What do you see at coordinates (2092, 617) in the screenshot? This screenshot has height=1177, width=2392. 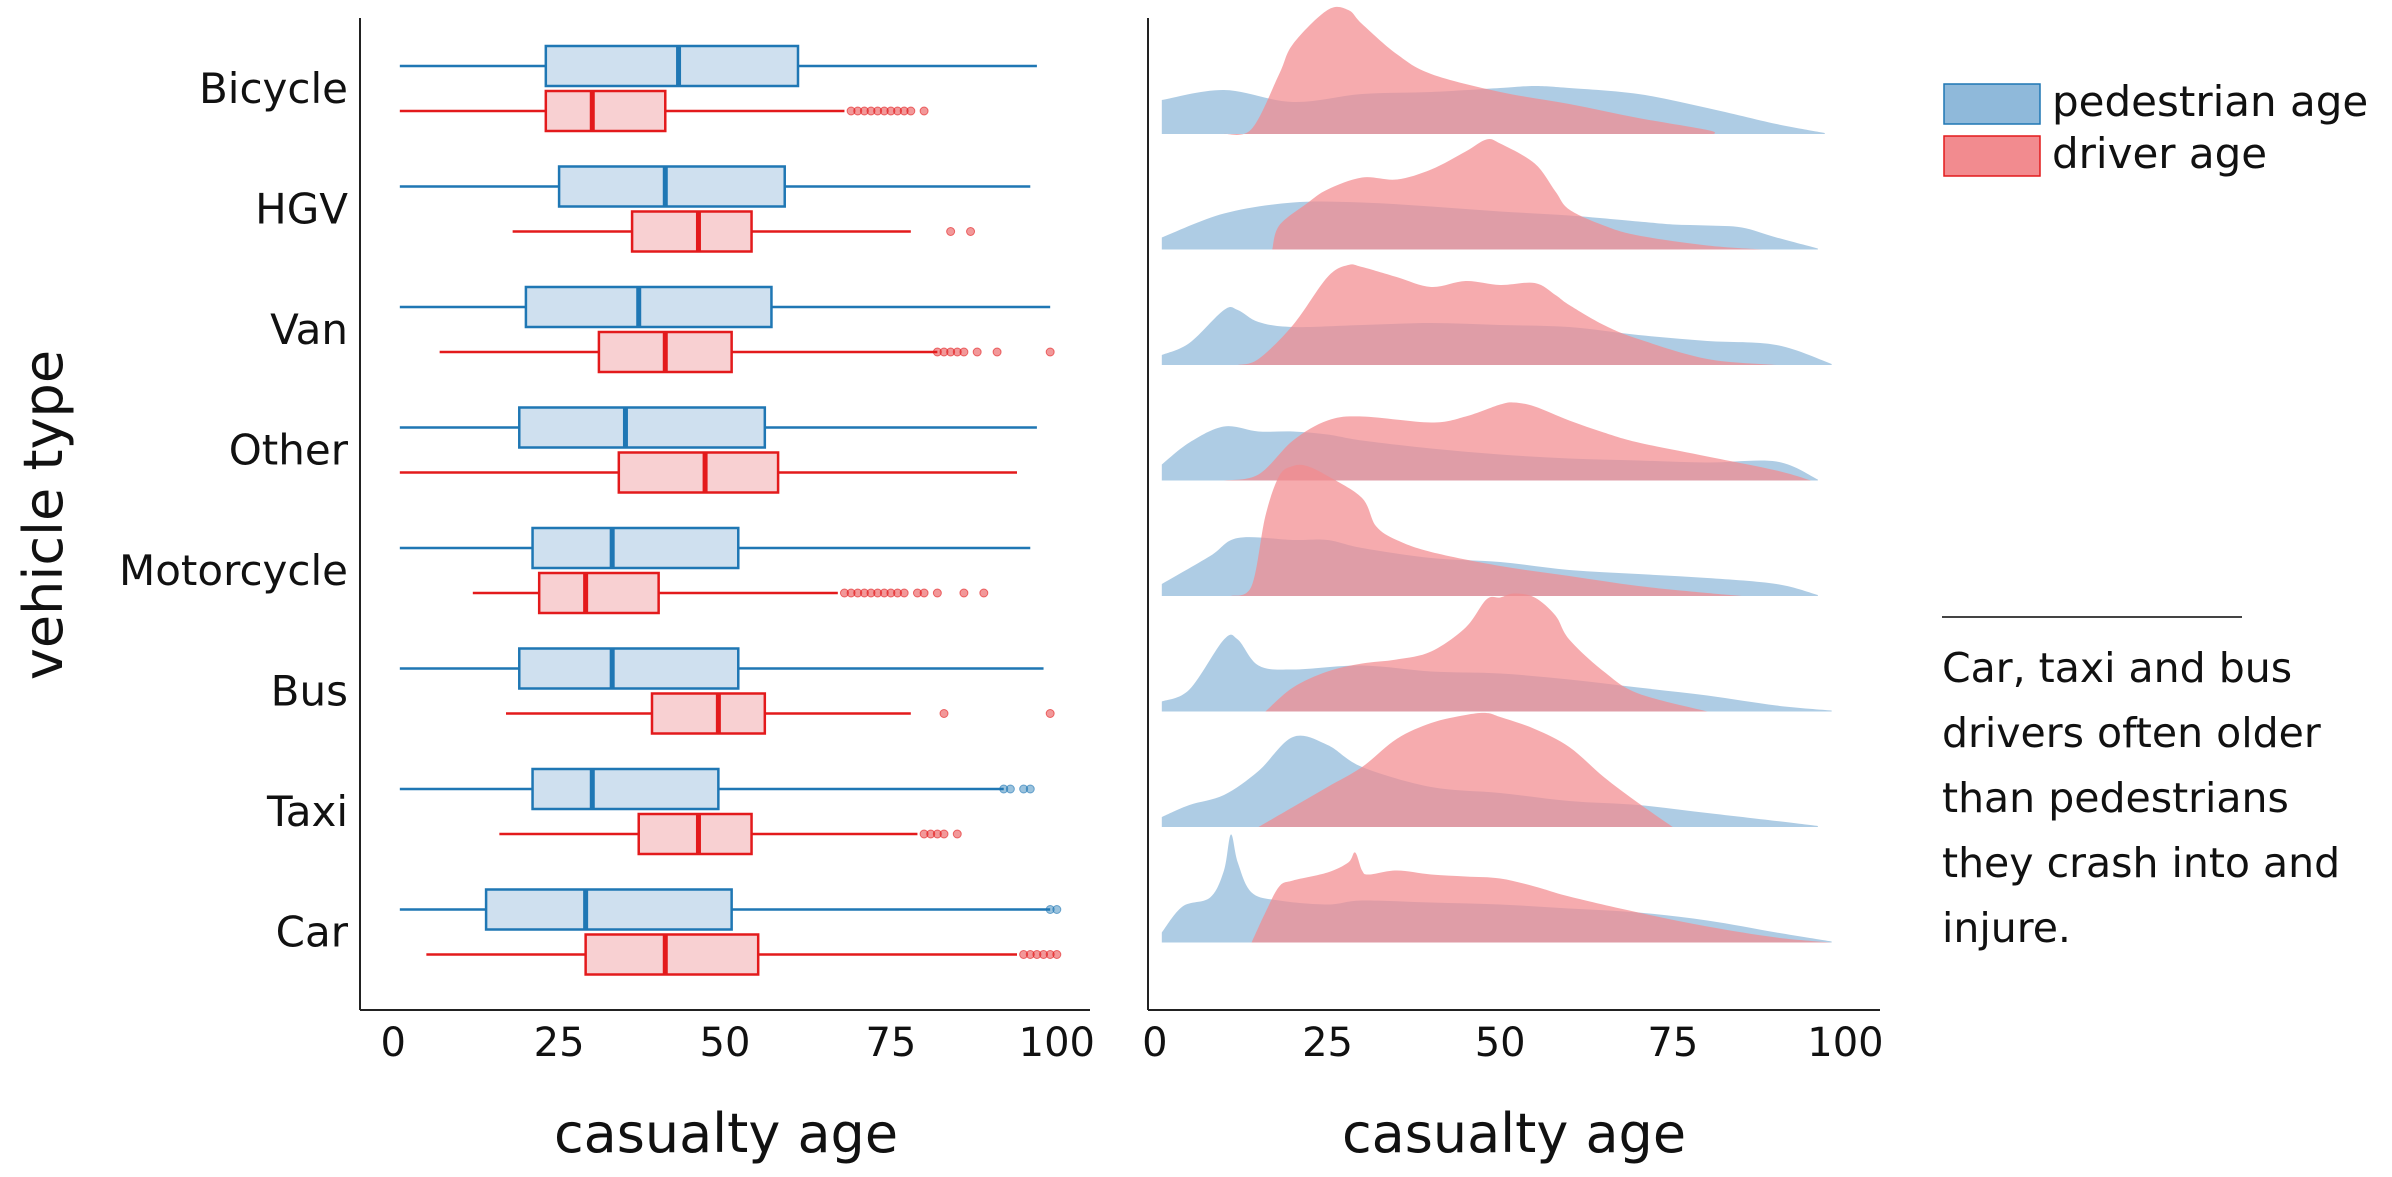 I see `annotation-rule` at bounding box center [2092, 617].